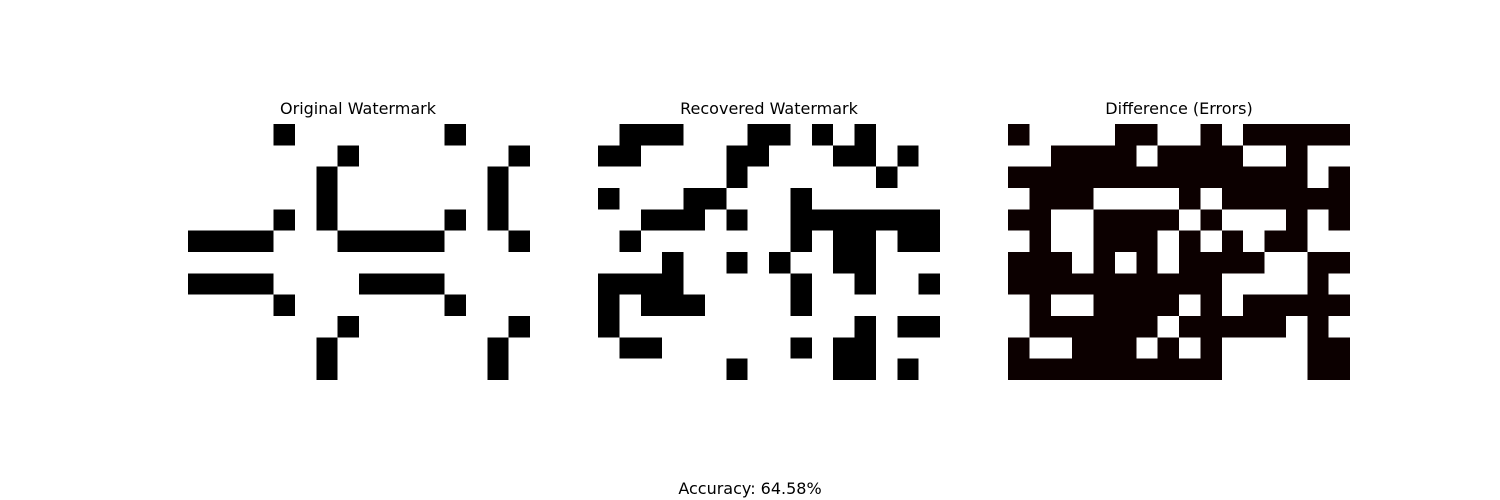 Image resolution: width=1500 pixels, height=500 pixels. I want to click on heatmap-cell-r2-c13, so click(1296, 177).